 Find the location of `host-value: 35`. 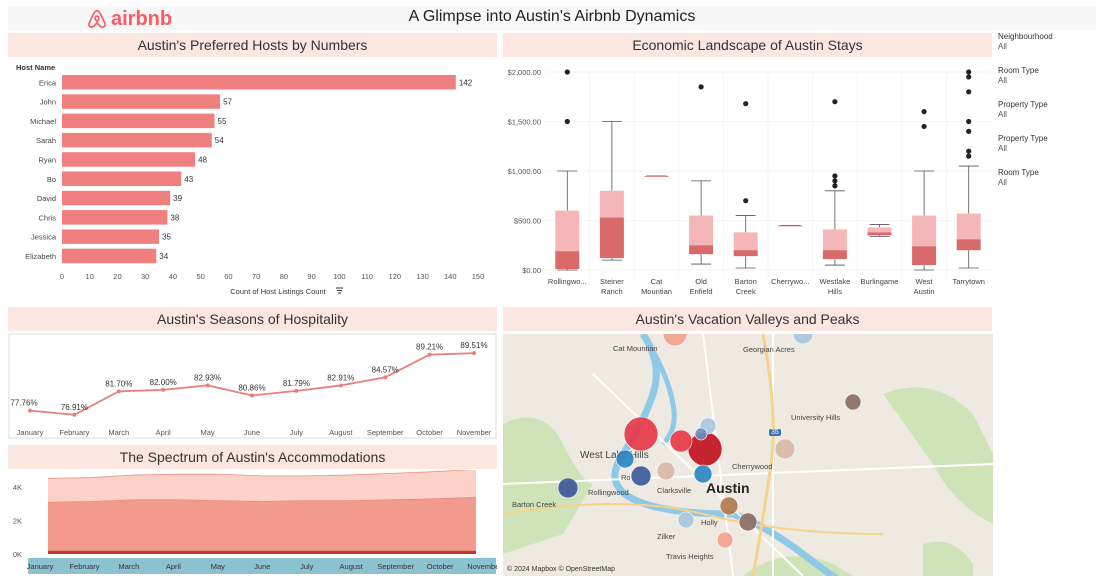

host-value: 35 is located at coordinates (166, 237).